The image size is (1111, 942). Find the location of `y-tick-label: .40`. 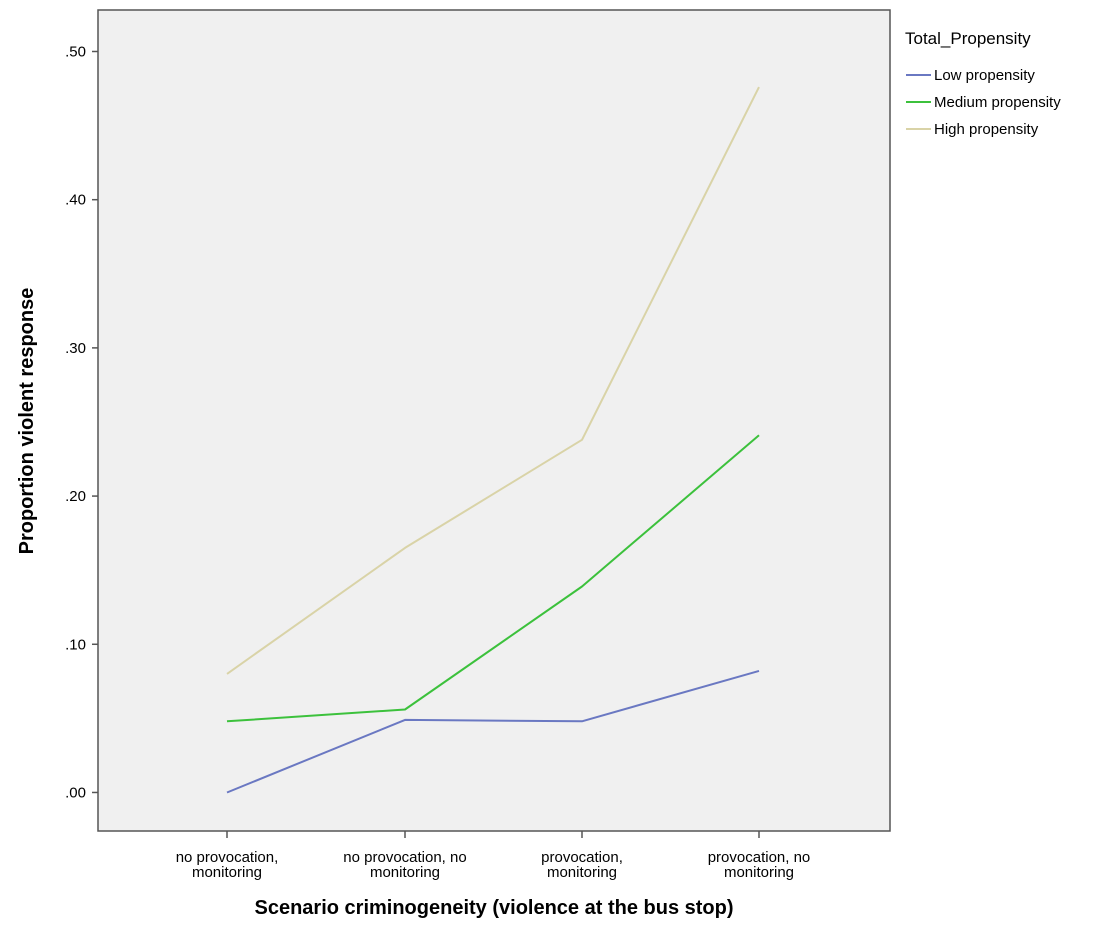

y-tick-label: .40 is located at coordinates (75, 200).